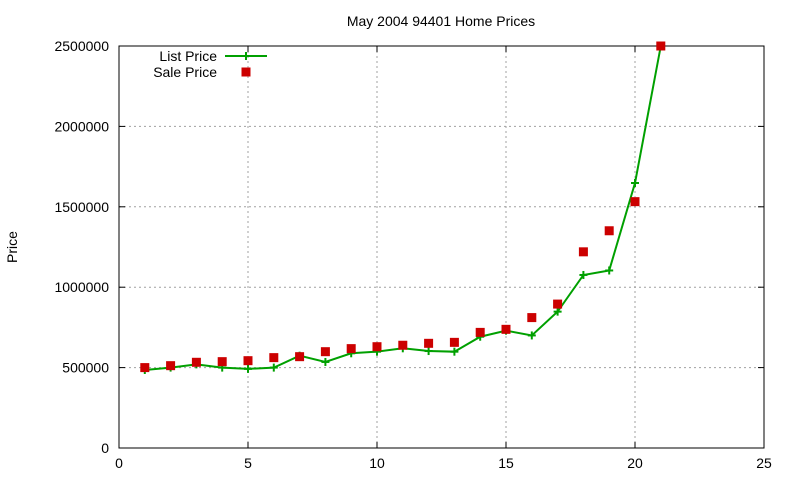 The height and width of the screenshot is (480, 800). Describe the element at coordinates (248, 463) in the screenshot. I see `x-tick-label: 5` at that location.